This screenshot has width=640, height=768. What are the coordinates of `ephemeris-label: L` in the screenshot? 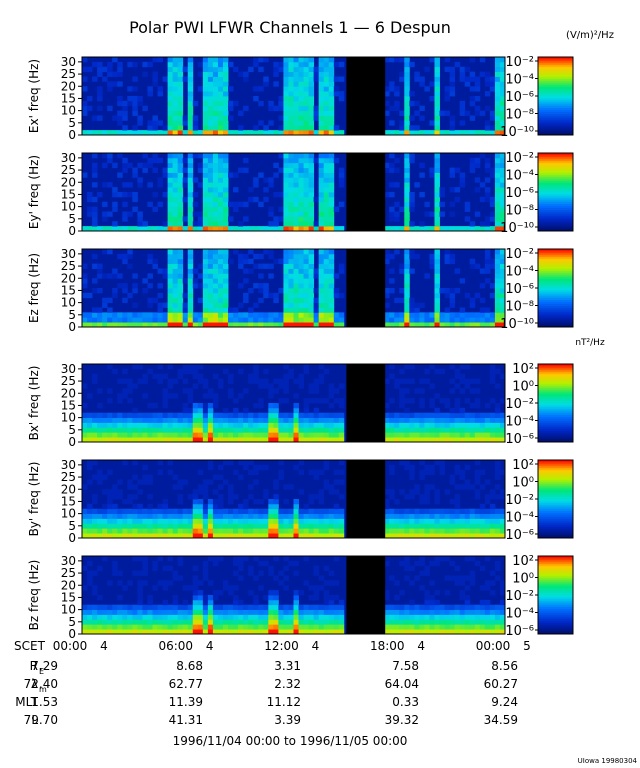 It's located at (34, 720).